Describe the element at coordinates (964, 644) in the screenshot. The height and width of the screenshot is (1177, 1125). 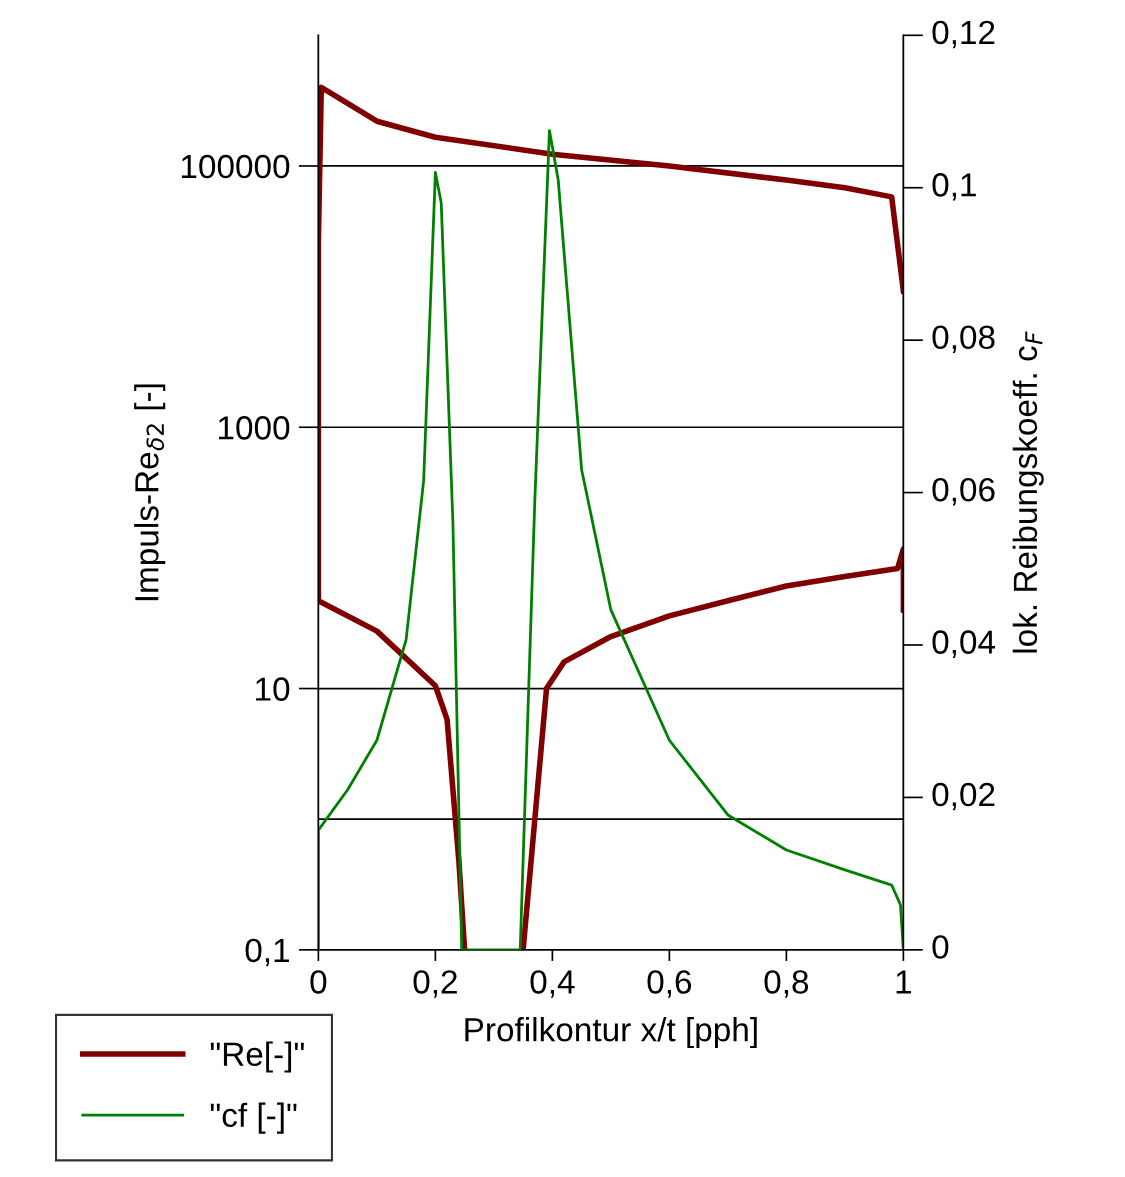
I see `y2-tick-label: 0,04` at that location.